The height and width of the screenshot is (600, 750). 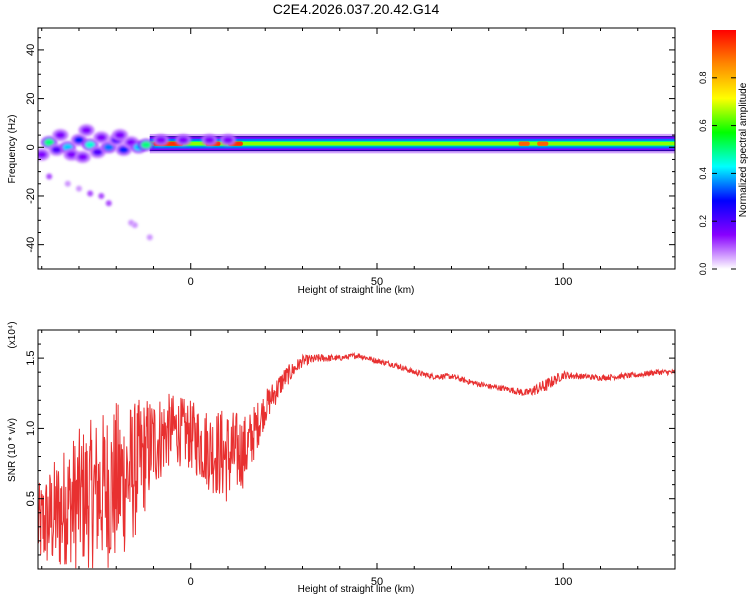 I want to click on y-tick-label: 40, so click(x=31, y=50).